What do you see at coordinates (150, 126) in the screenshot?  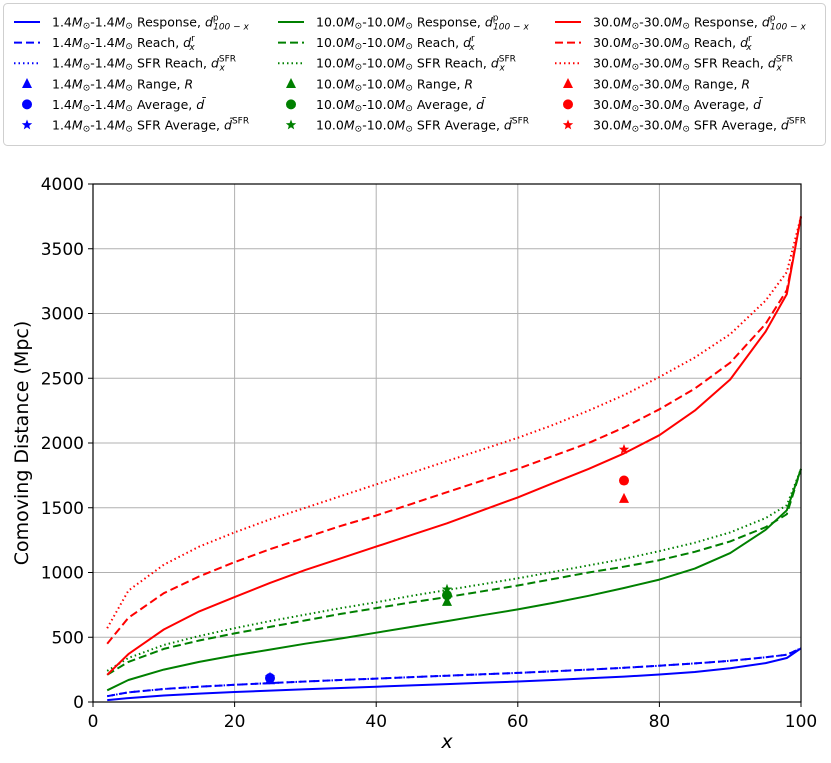 I see `legend-label: 1.4M⊙-1.4M⊙ SFR Average, d̄SFR` at bounding box center [150, 126].